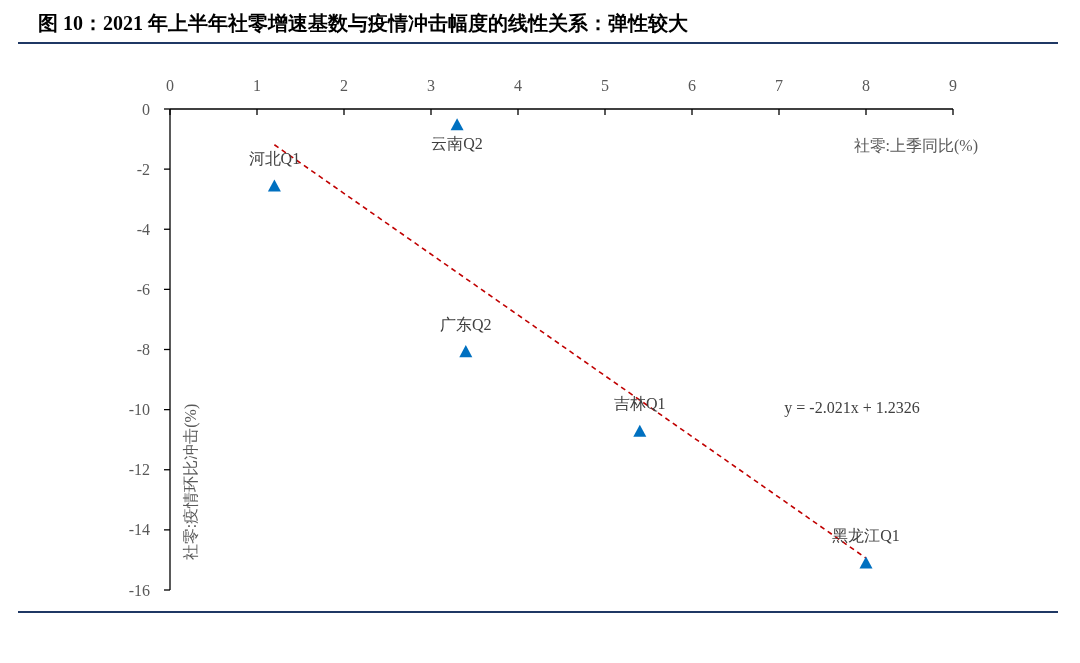  Describe the element at coordinates (143, 229) in the screenshot. I see `y-tick-label: -4` at that location.